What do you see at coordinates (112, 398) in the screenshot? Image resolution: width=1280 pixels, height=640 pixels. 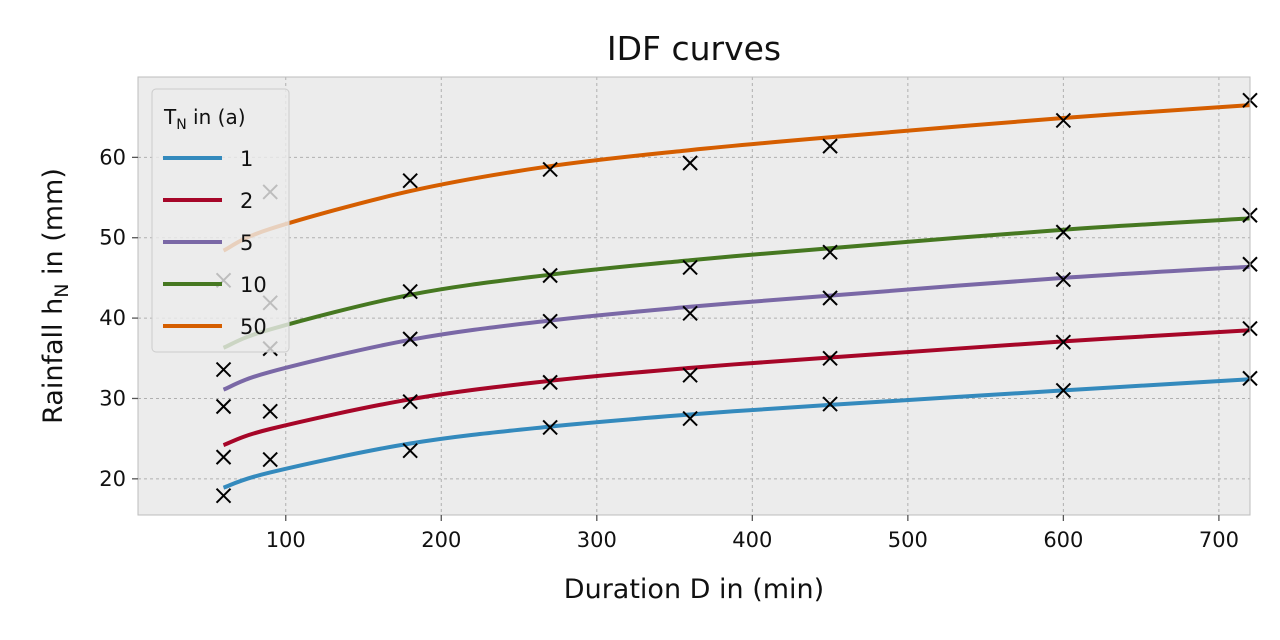 I see `y-tick-label: 30` at bounding box center [112, 398].